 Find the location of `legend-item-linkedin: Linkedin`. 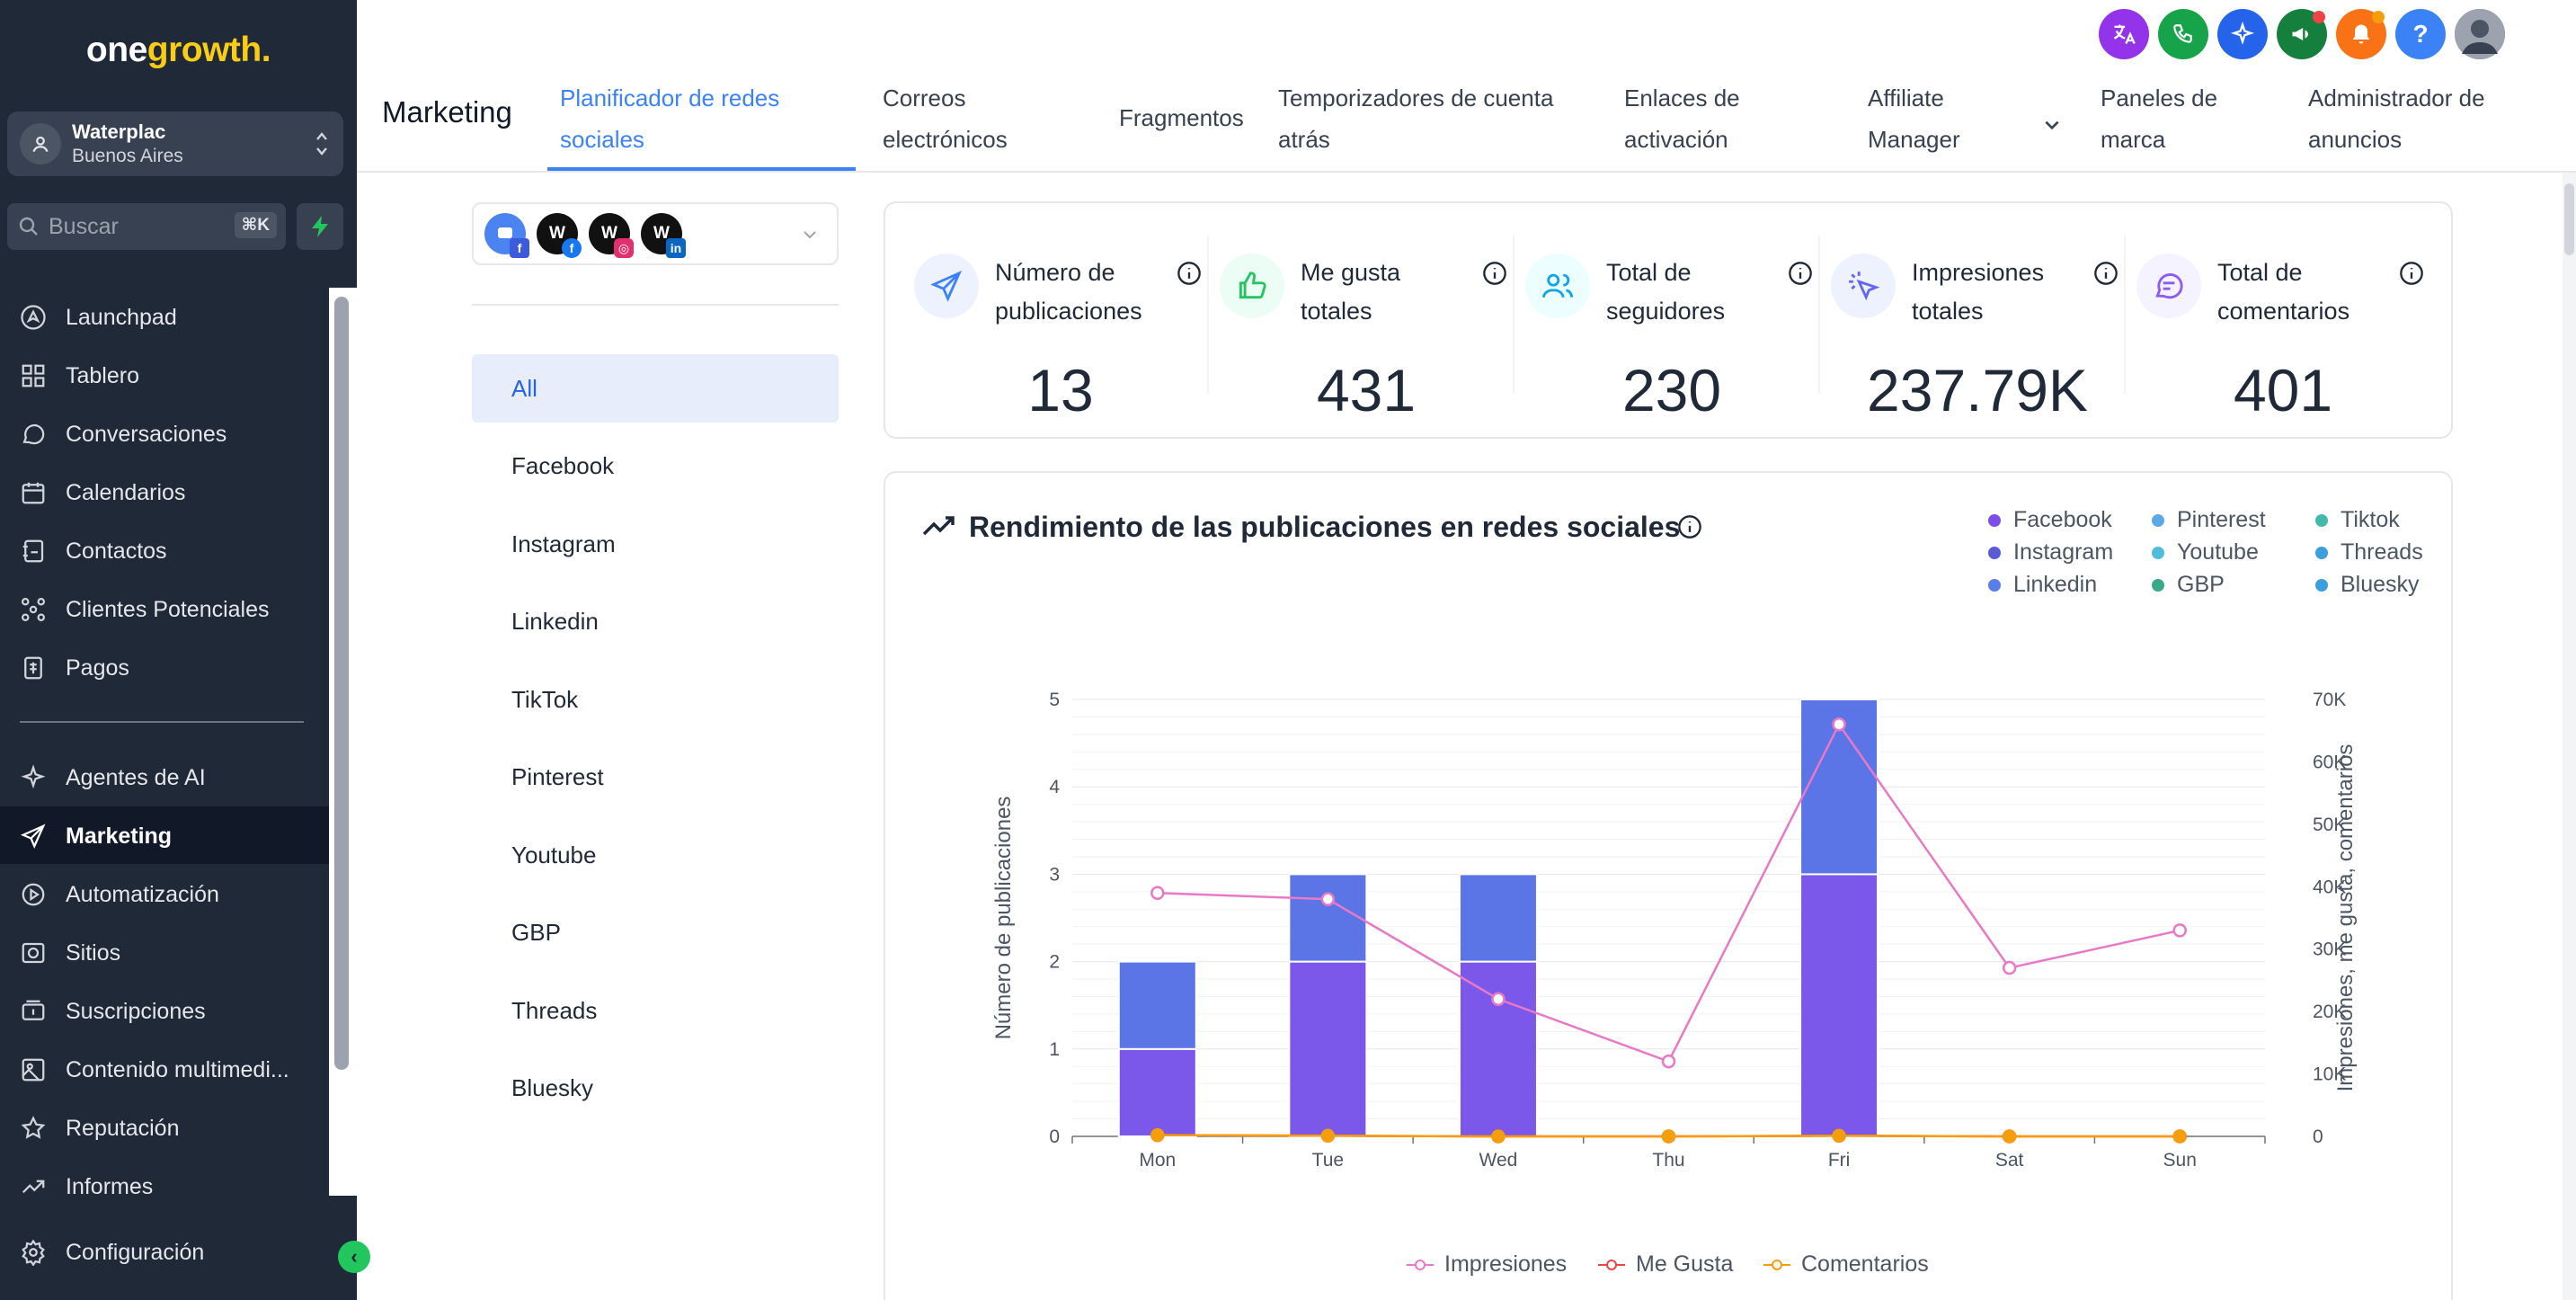

legend-item-linkedin: Linkedin is located at coordinates (2042, 585).